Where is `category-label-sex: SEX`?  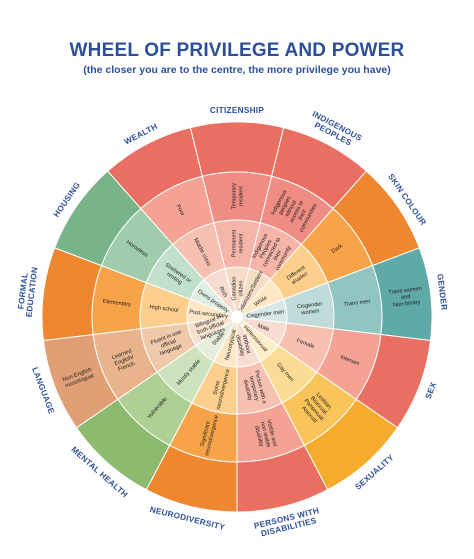 category-label-sex: SEX is located at coordinates (431, 391).